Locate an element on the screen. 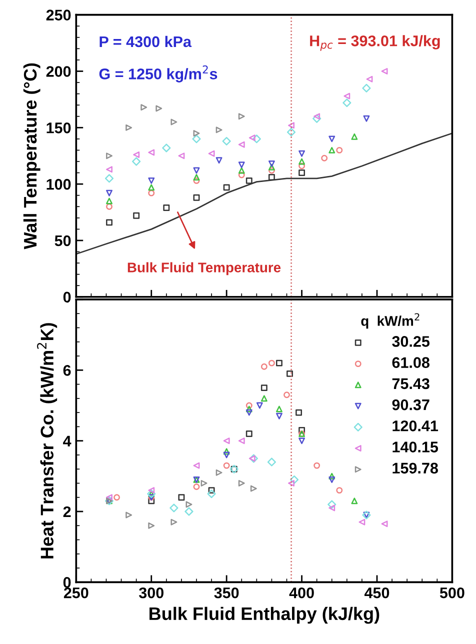 This screenshot has width=476, height=644. y-tick-label: 2 is located at coordinates (67, 512).